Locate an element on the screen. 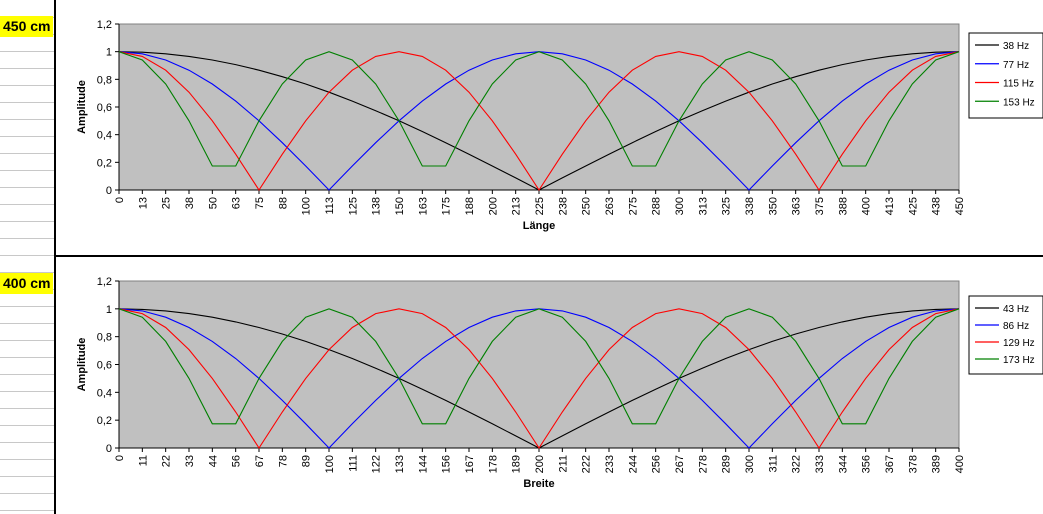  x-tick-label: 367 is located at coordinates (890, 464).